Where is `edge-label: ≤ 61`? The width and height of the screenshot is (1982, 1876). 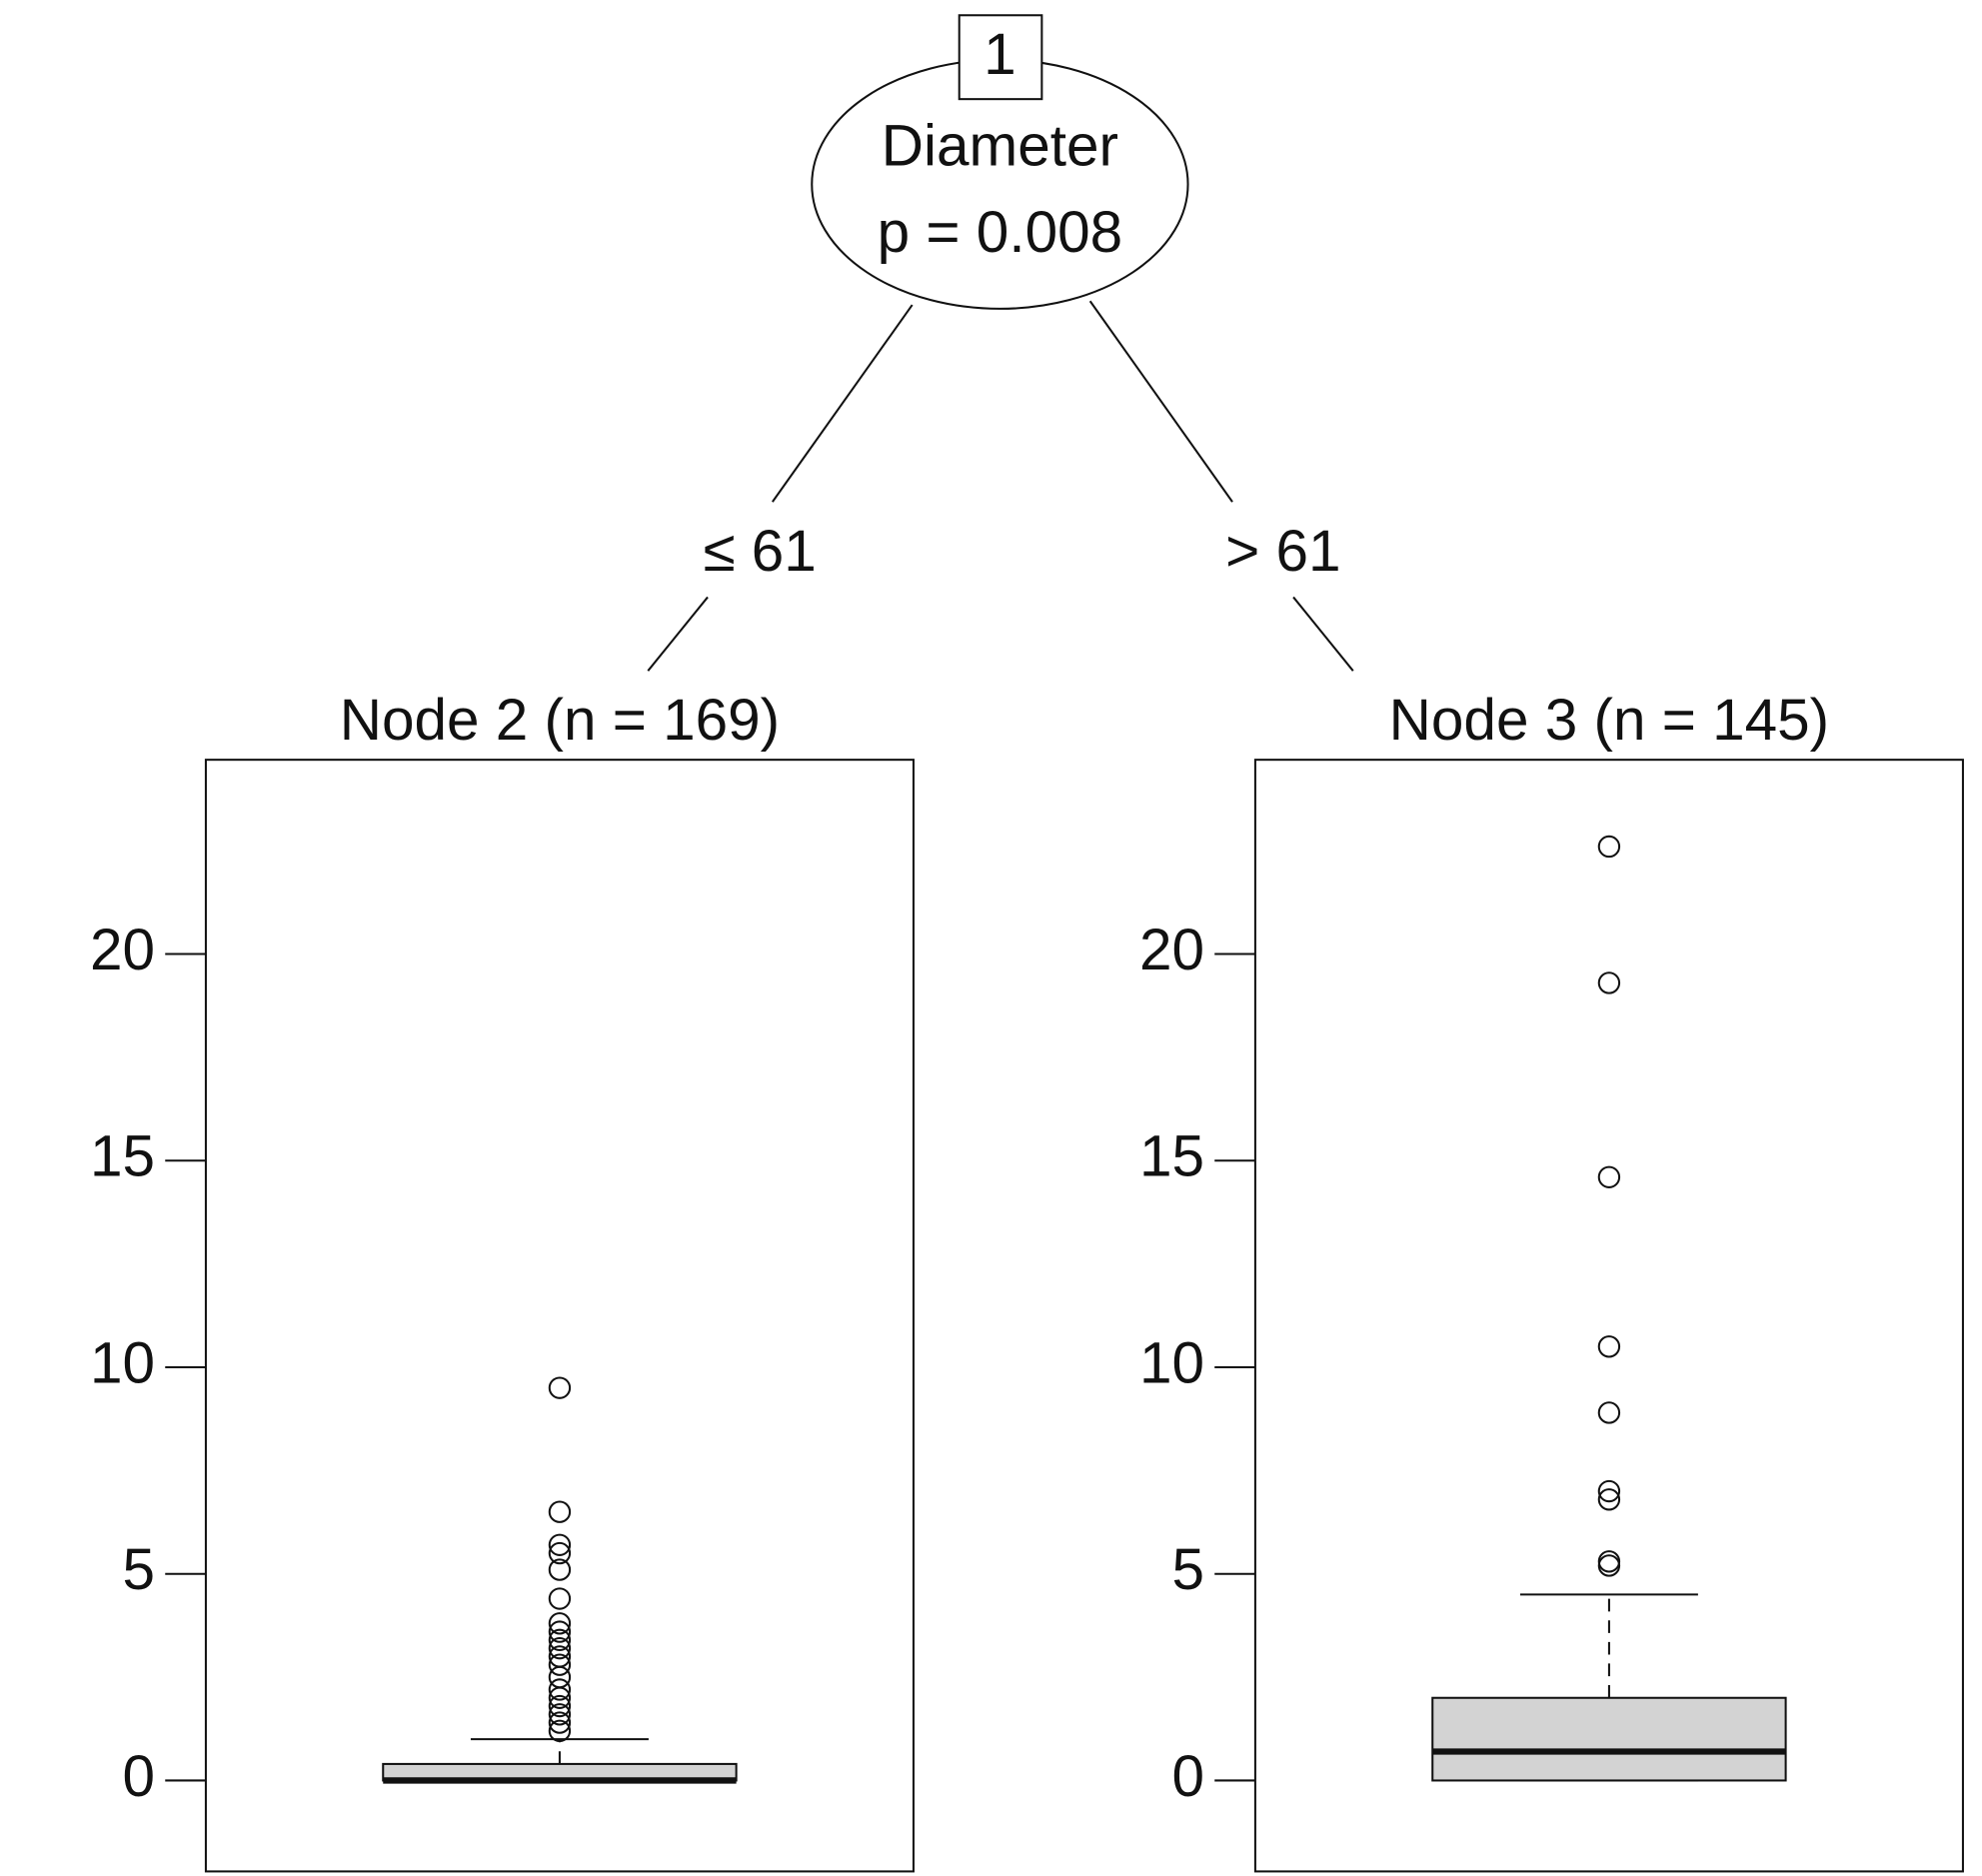
edge-label: ≤ 61 is located at coordinates (759, 551).